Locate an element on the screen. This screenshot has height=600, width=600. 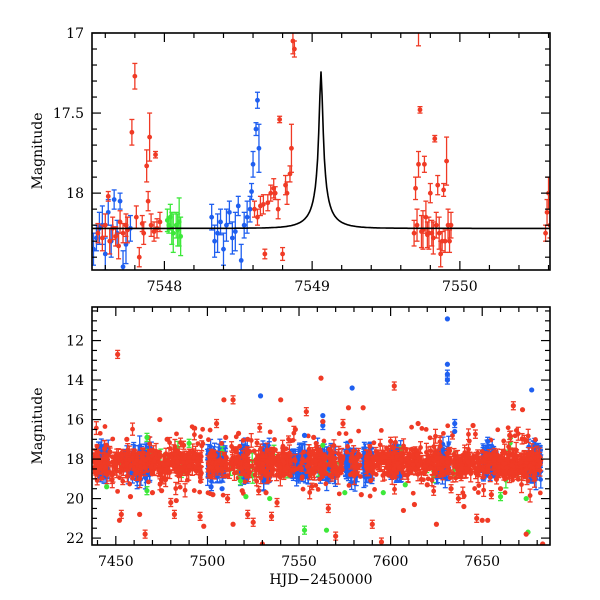
series-green is located at coordinates (174, 227).